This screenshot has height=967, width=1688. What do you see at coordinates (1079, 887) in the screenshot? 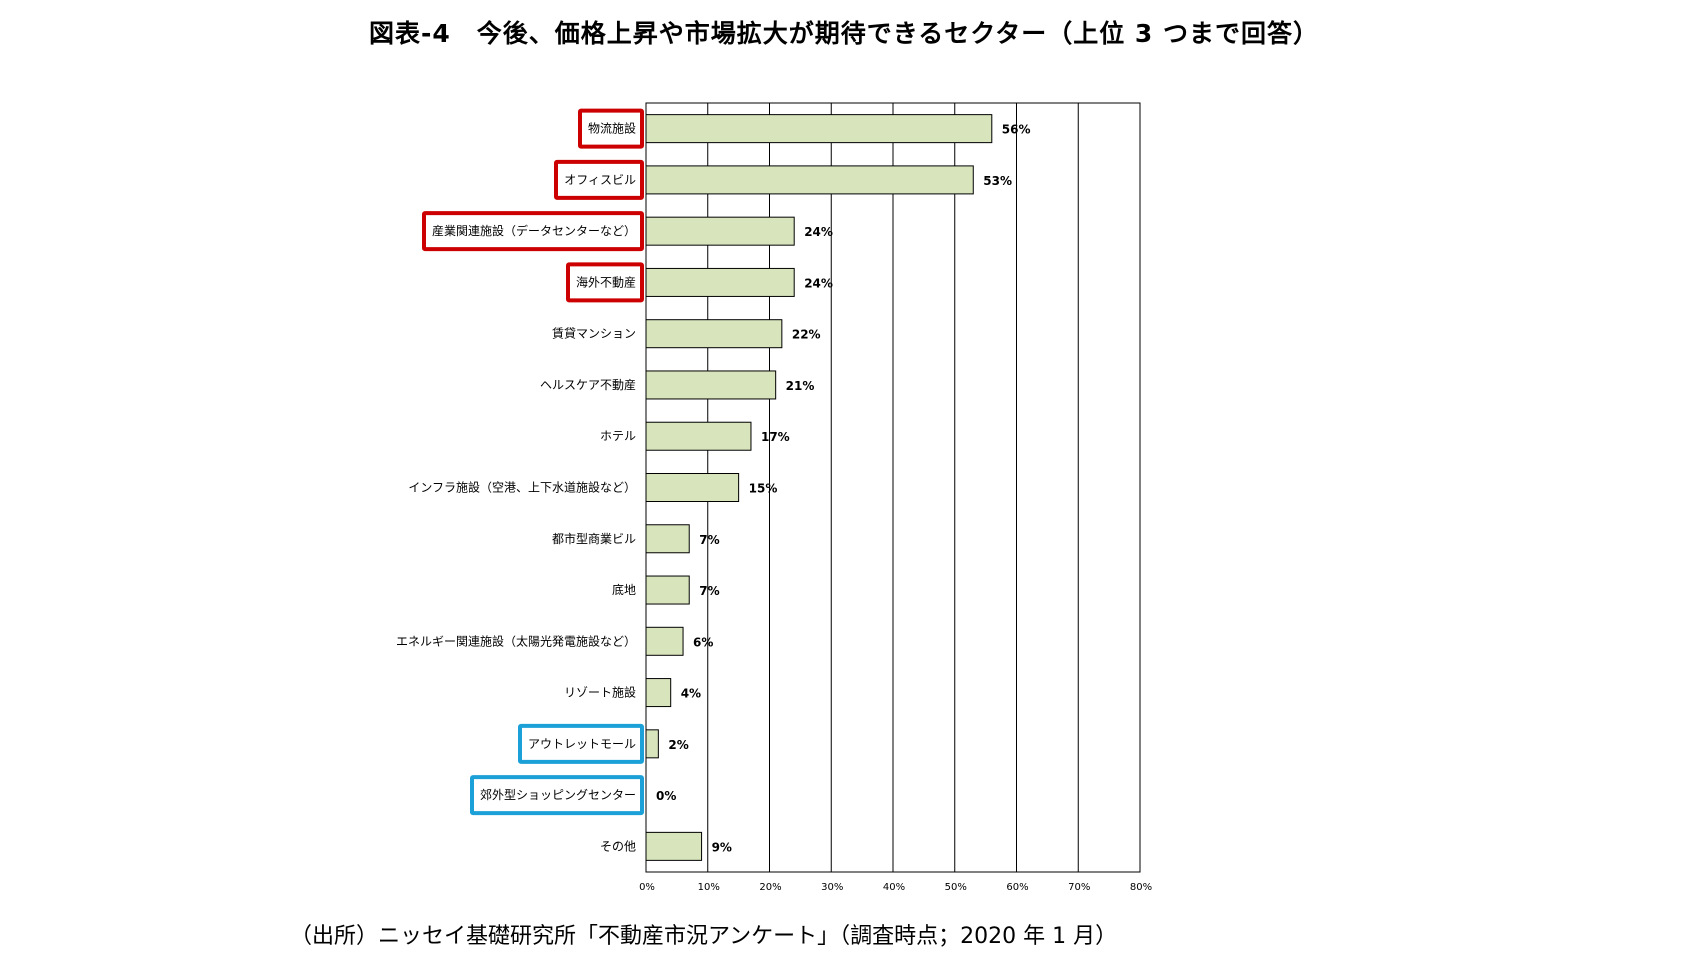
I see `x-tick-label: 70%` at bounding box center [1079, 887].